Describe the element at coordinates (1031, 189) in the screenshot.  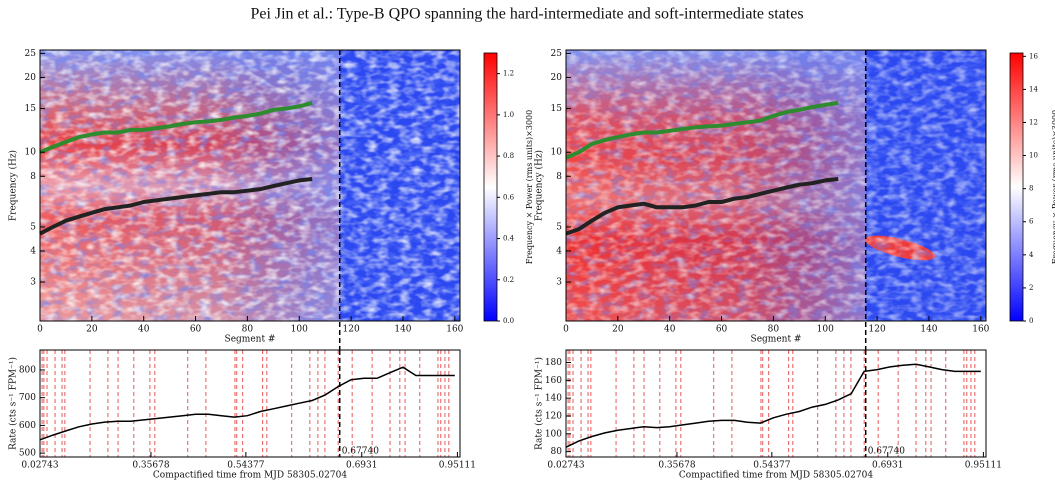
I see `colorbar-tick-label: 8` at that location.